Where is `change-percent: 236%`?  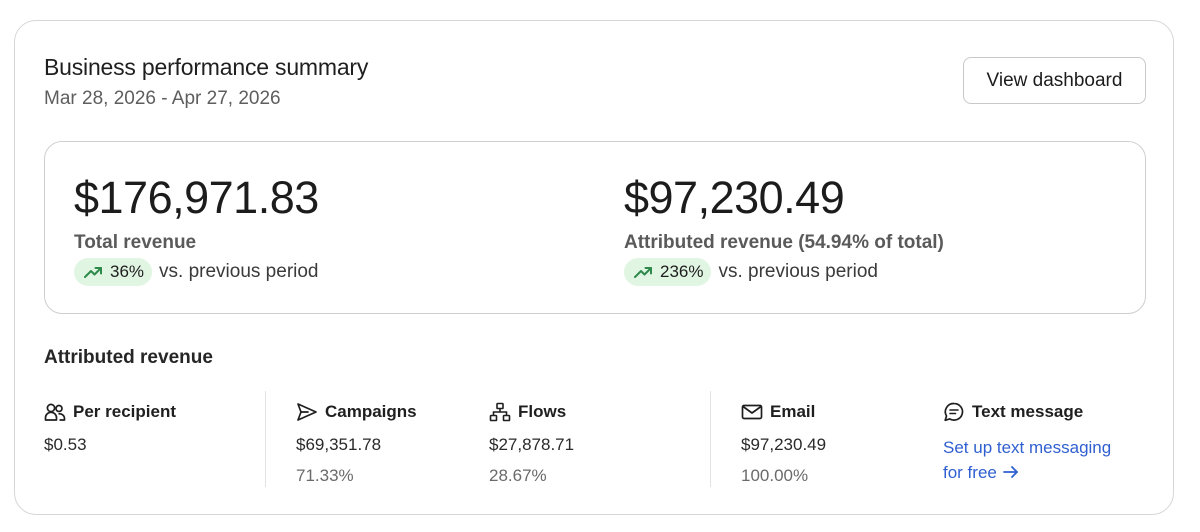
change-percent: 236% is located at coordinates (682, 271).